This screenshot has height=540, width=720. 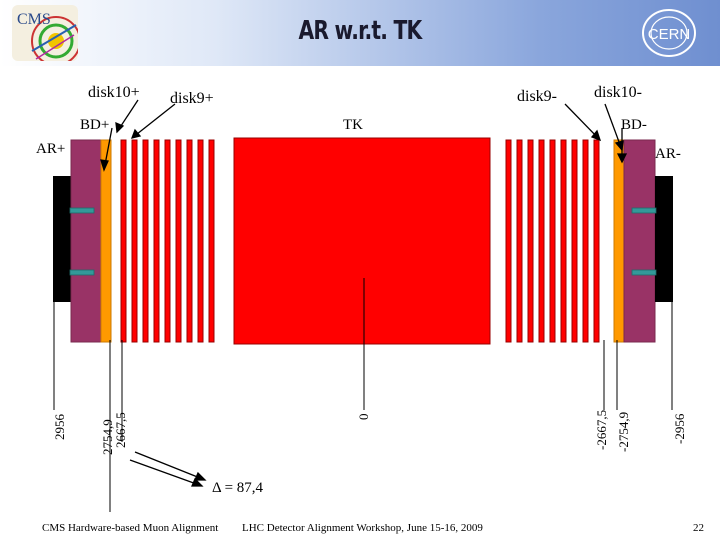 What do you see at coordinates (644, 210) in the screenshot?
I see `sensor-minus-top` at bounding box center [644, 210].